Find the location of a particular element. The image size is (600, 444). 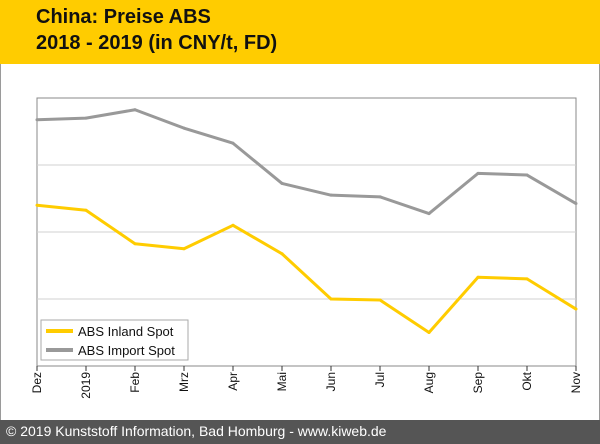

x-tick-label: Apr is located at coordinates (233, 381).